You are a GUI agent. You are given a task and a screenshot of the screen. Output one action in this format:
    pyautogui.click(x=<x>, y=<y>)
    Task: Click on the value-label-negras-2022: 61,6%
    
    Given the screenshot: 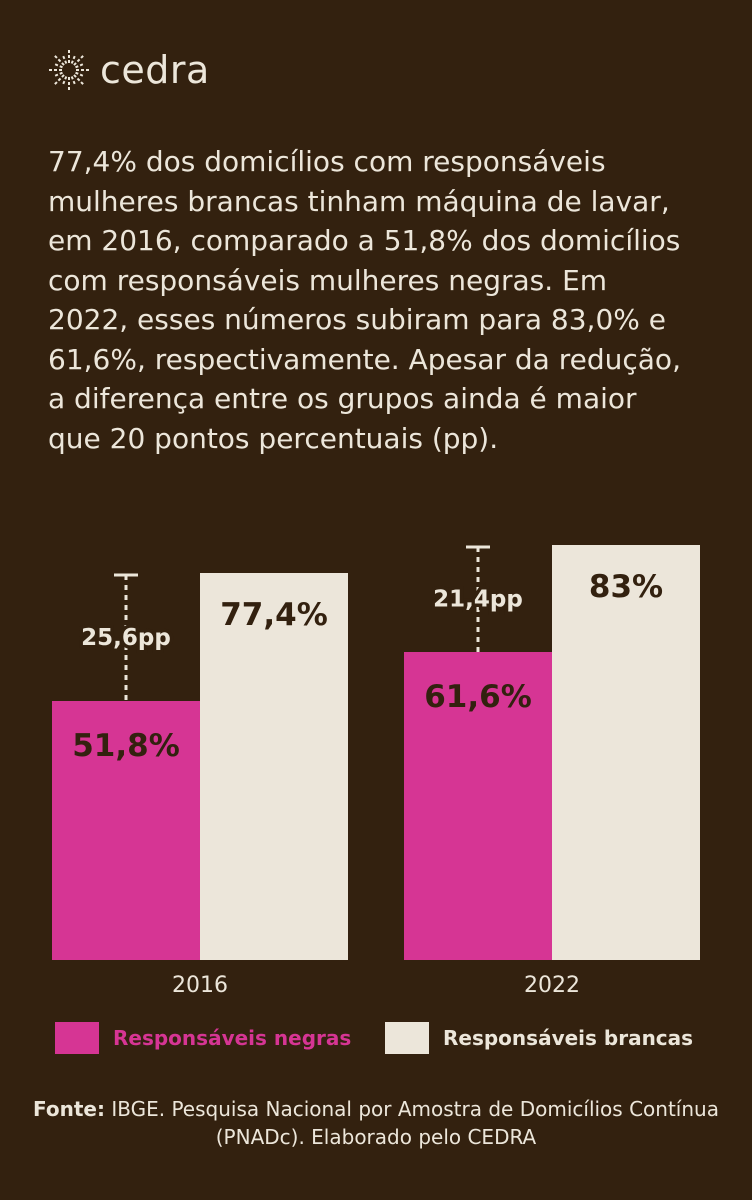 What is the action you would take?
    pyautogui.click(x=478, y=697)
    